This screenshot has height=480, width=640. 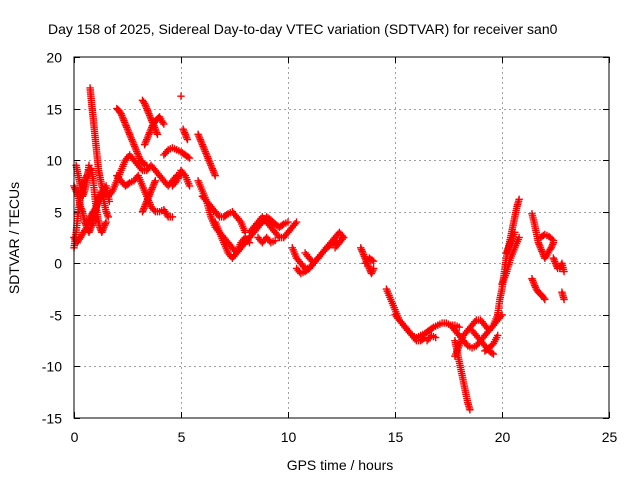 I want to click on series-track-s, so click(x=232, y=240).